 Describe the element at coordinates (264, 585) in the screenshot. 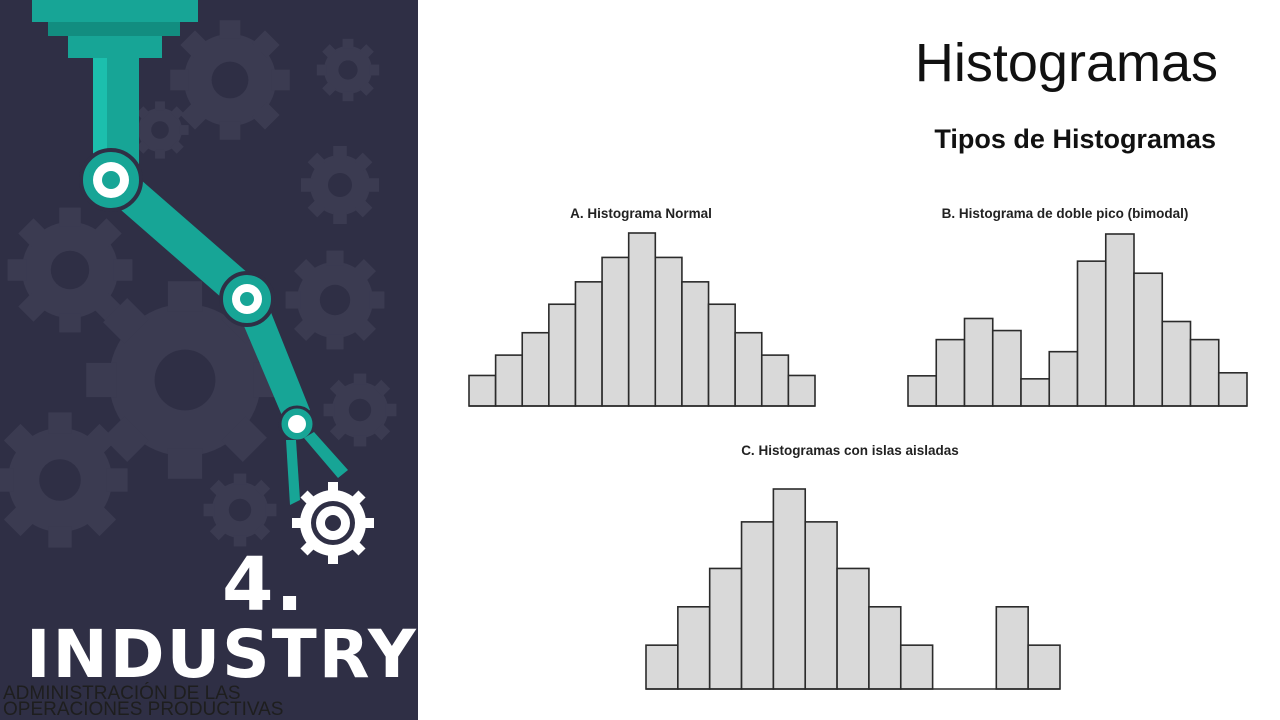

I see `industry-number: 4.` at that location.